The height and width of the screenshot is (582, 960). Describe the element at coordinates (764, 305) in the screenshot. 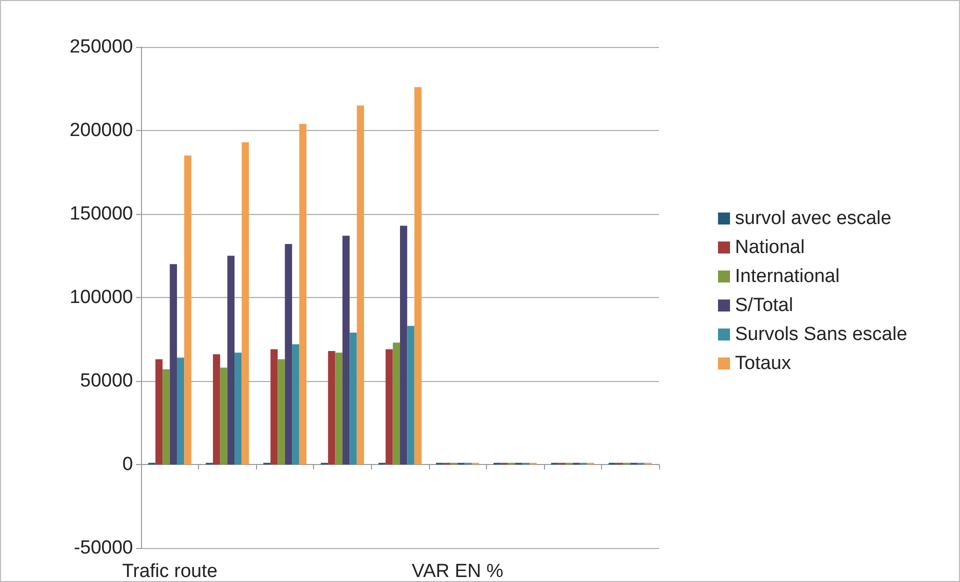

I see `legend-label: S/Total` at that location.